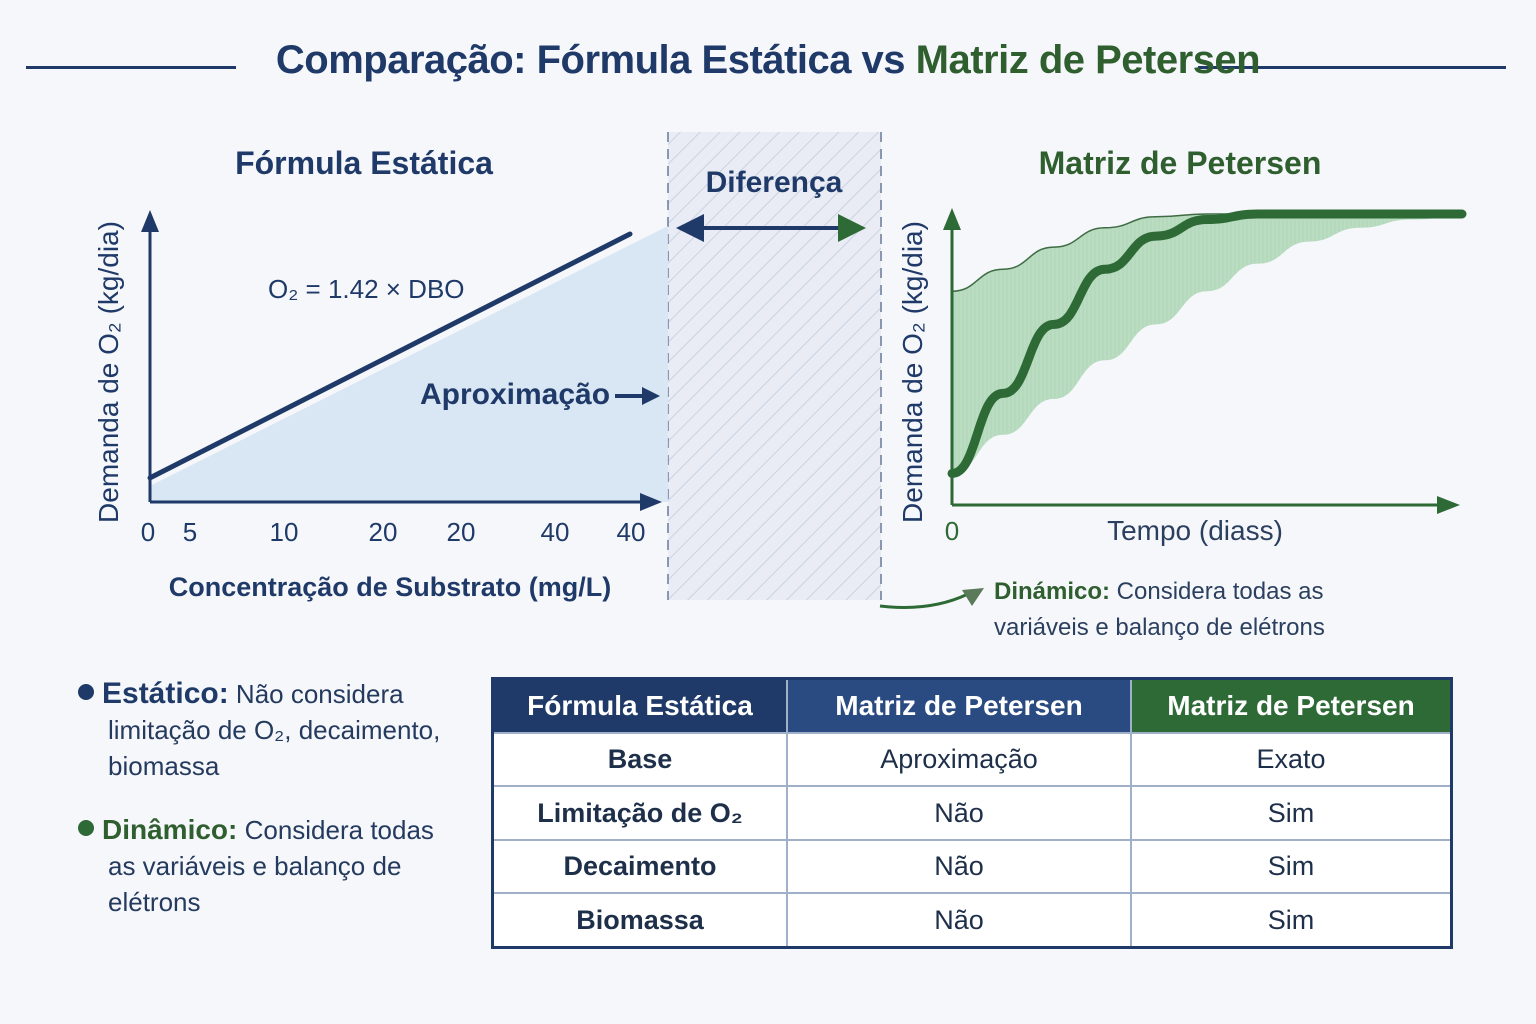  What do you see at coordinates (108, 372) in the screenshot?
I see `left-y-axis-label: Demanda de O₂ (kg/dia)` at bounding box center [108, 372].